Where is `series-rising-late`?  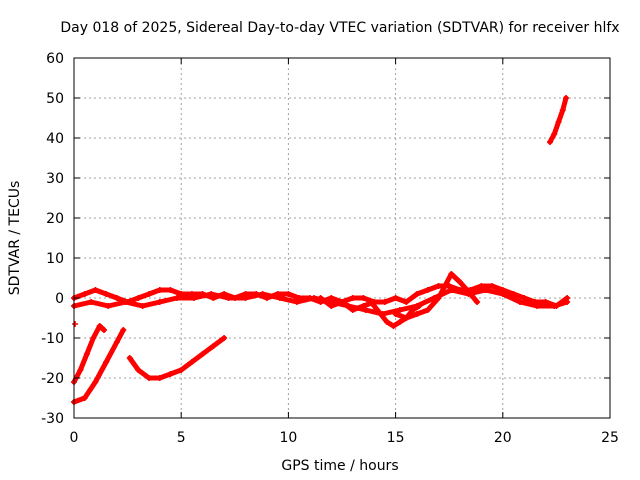
series-rising-late is located at coordinates (558, 120).